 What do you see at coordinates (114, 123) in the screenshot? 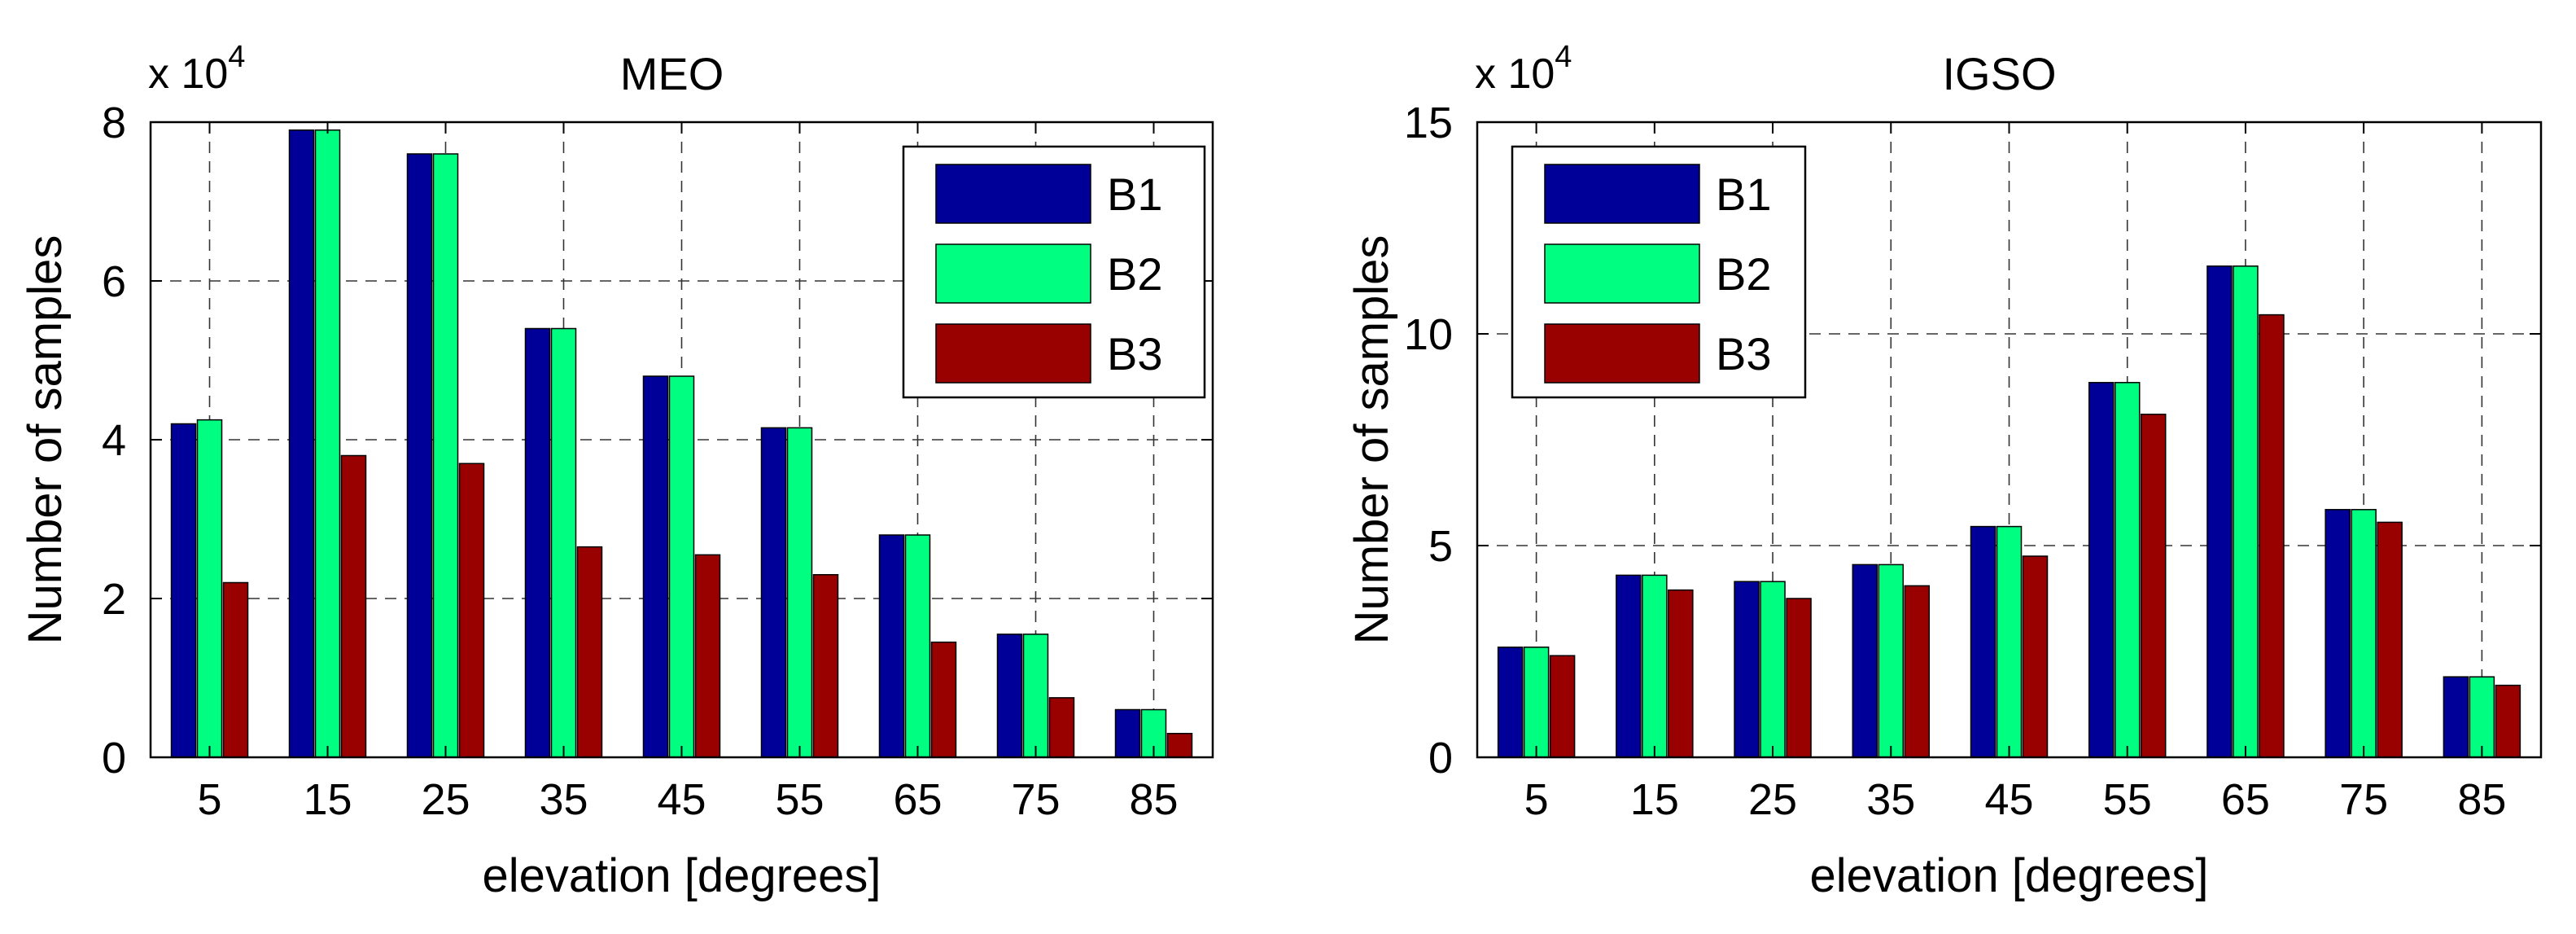
I see `y-tick-label: 8` at bounding box center [114, 123].